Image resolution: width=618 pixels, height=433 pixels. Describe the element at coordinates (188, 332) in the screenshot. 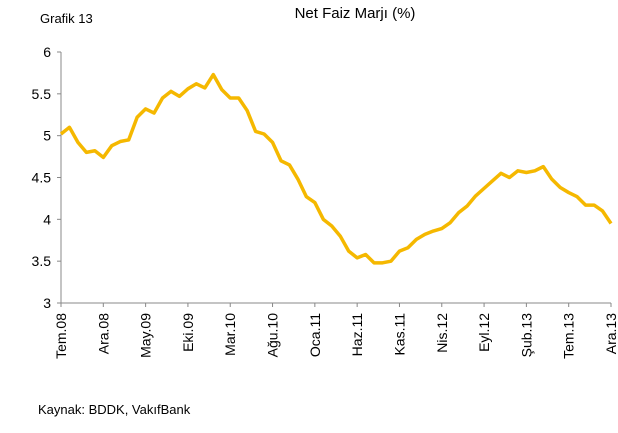

I see `x-tick-label: Eki.09` at that location.